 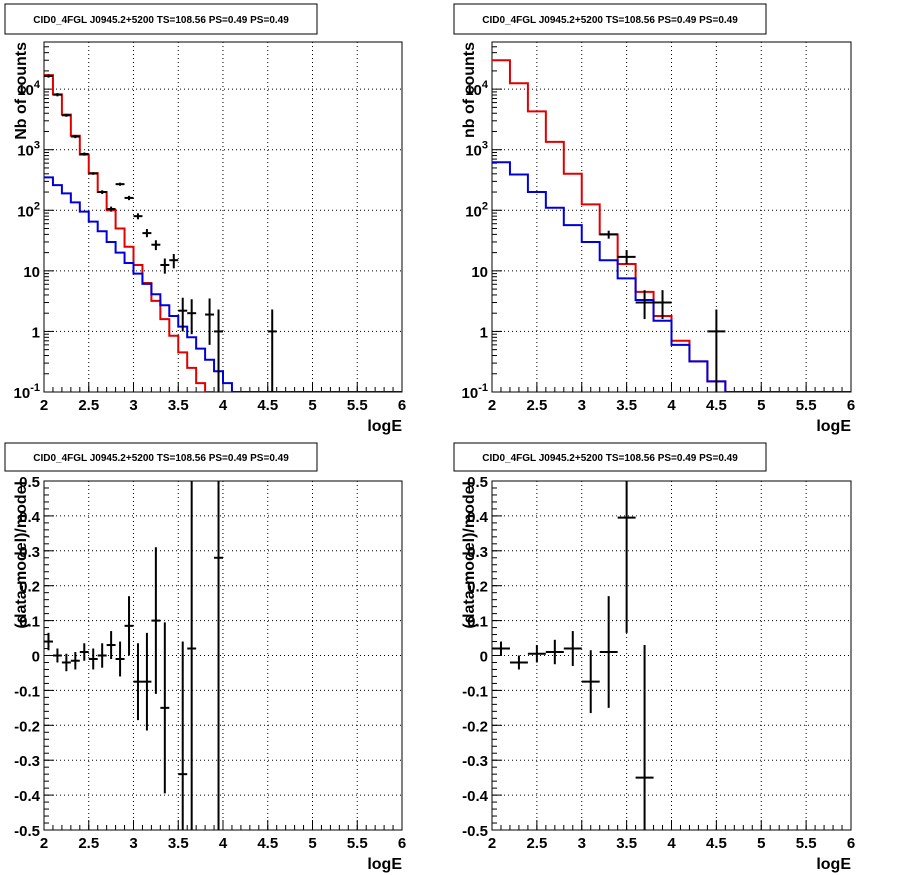 What do you see at coordinates (609, 225) in the screenshot?
I see `total-model-histogram` at bounding box center [609, 225].